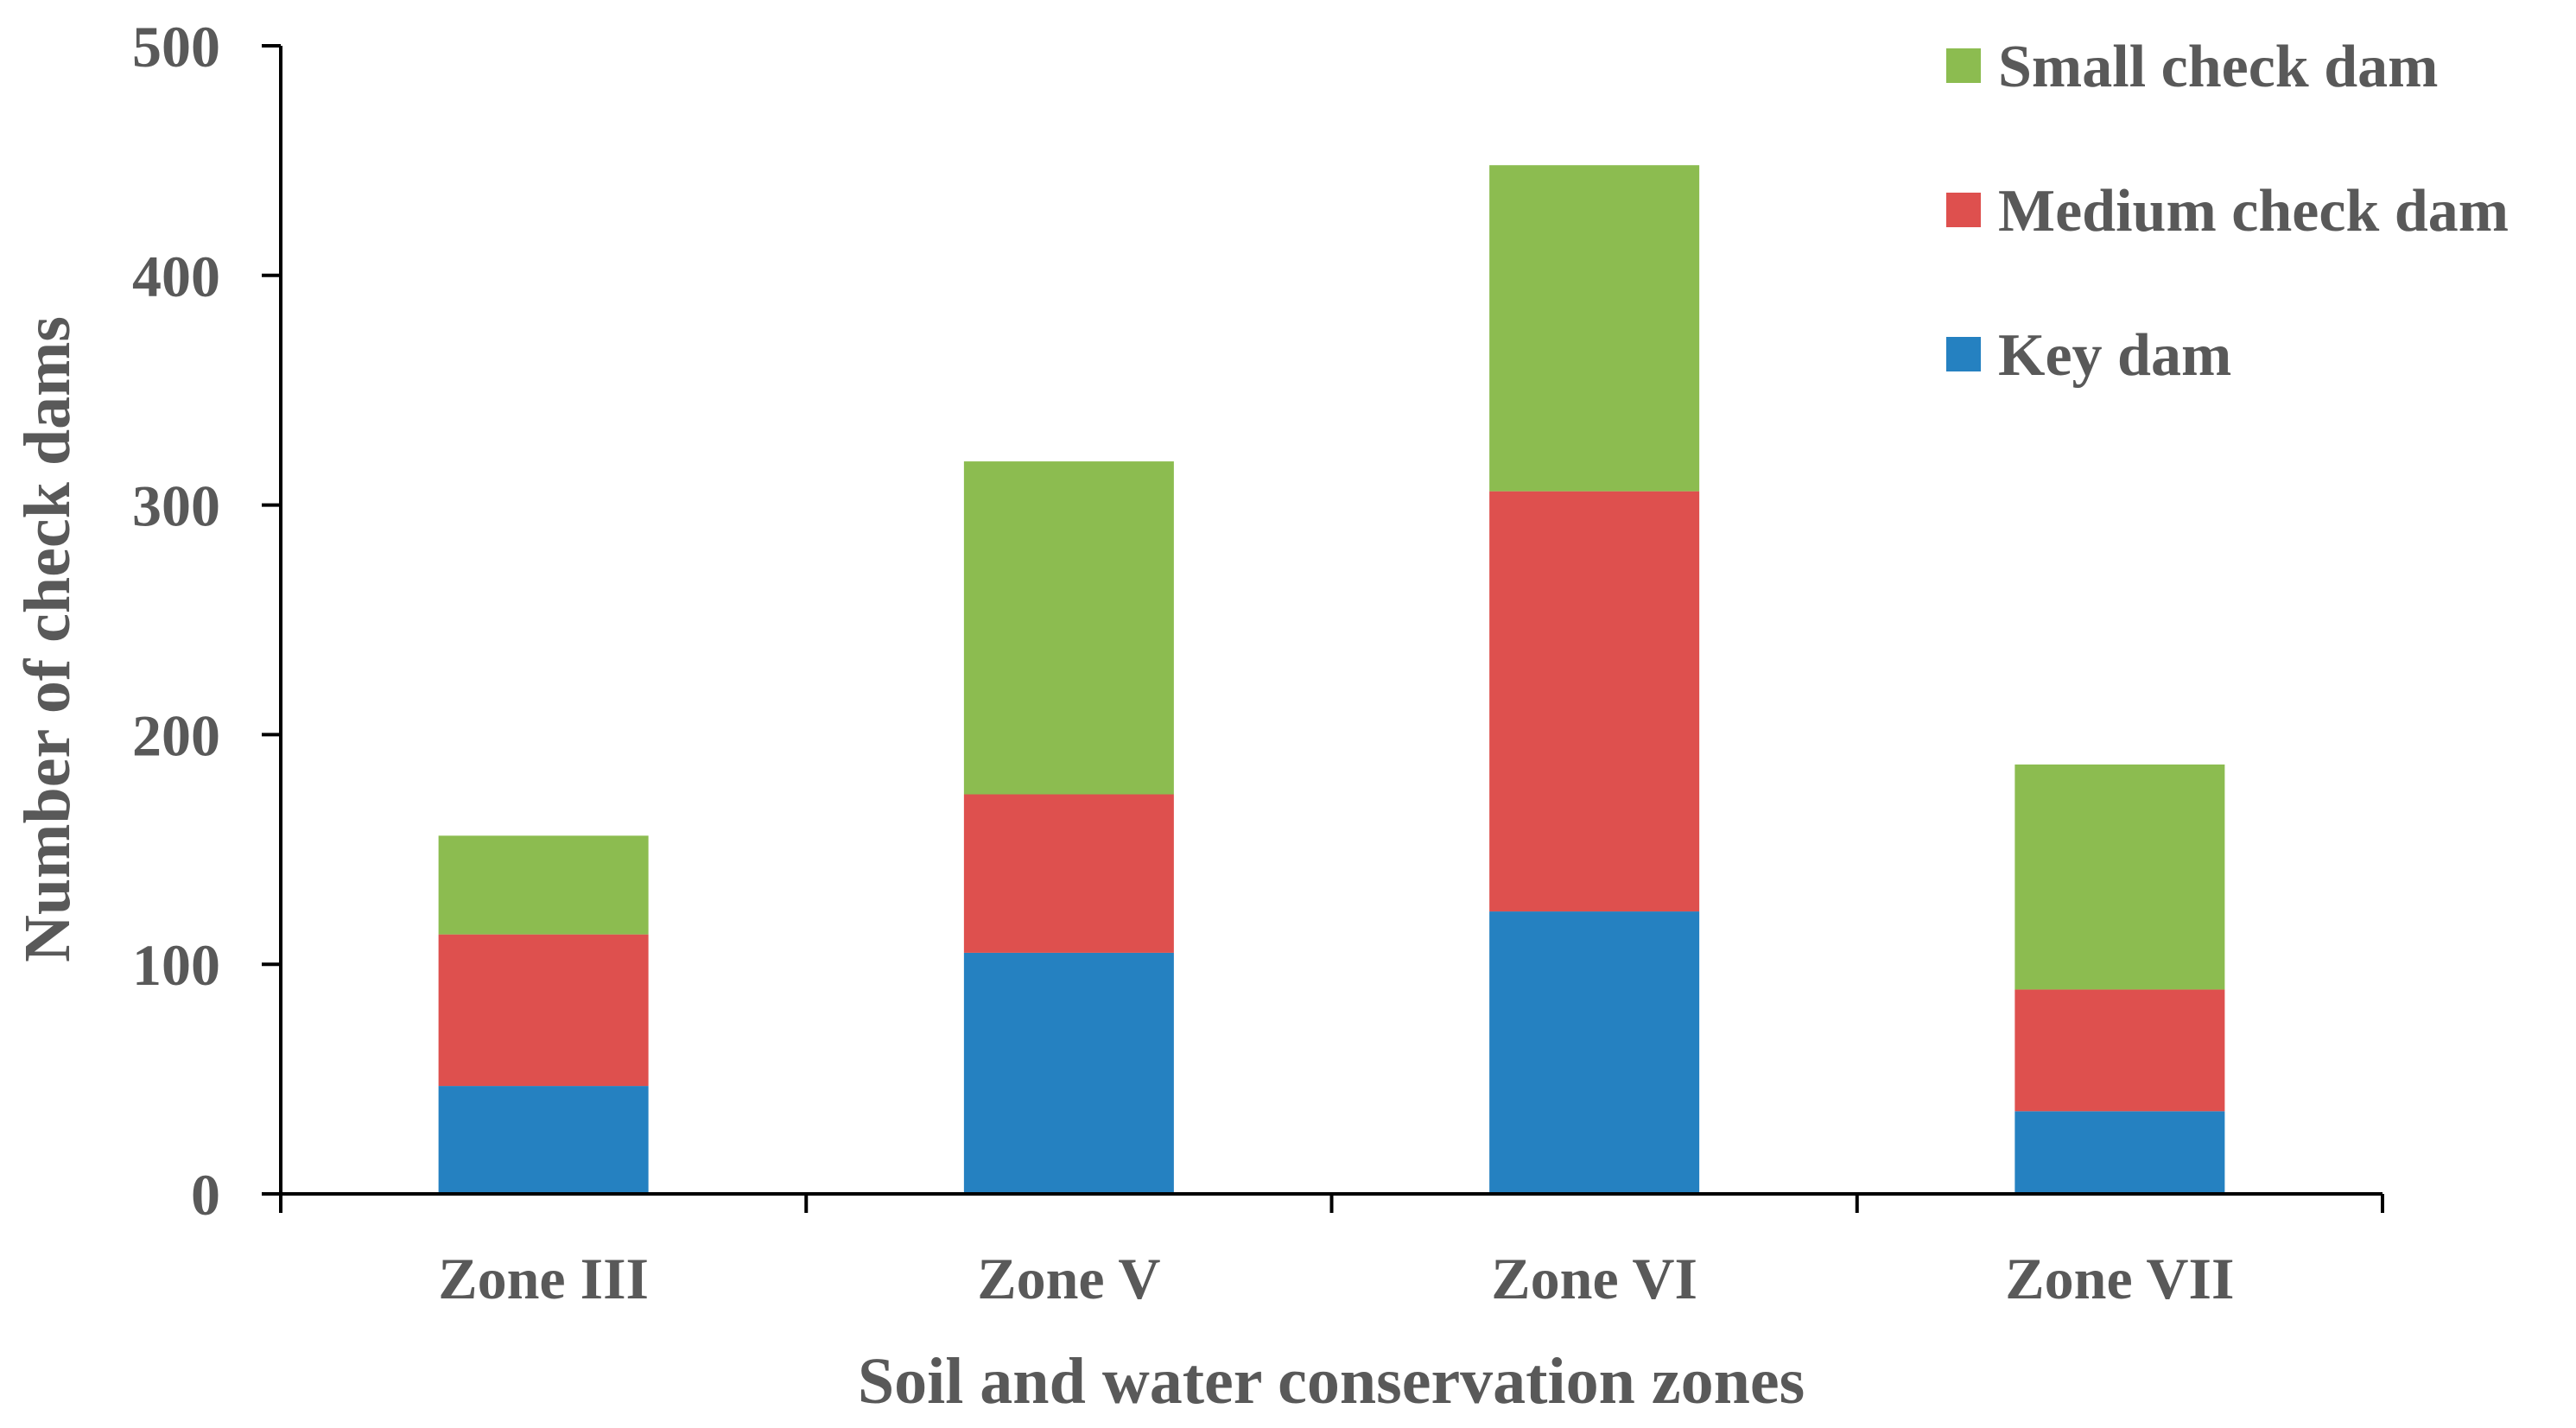 This screenshot has width=2576, height=1428. What do you see at coordinates (1068, 1278) in the screenshot?
I see `x-tick-label: Zone V` at bounding box center [1068, 1278].